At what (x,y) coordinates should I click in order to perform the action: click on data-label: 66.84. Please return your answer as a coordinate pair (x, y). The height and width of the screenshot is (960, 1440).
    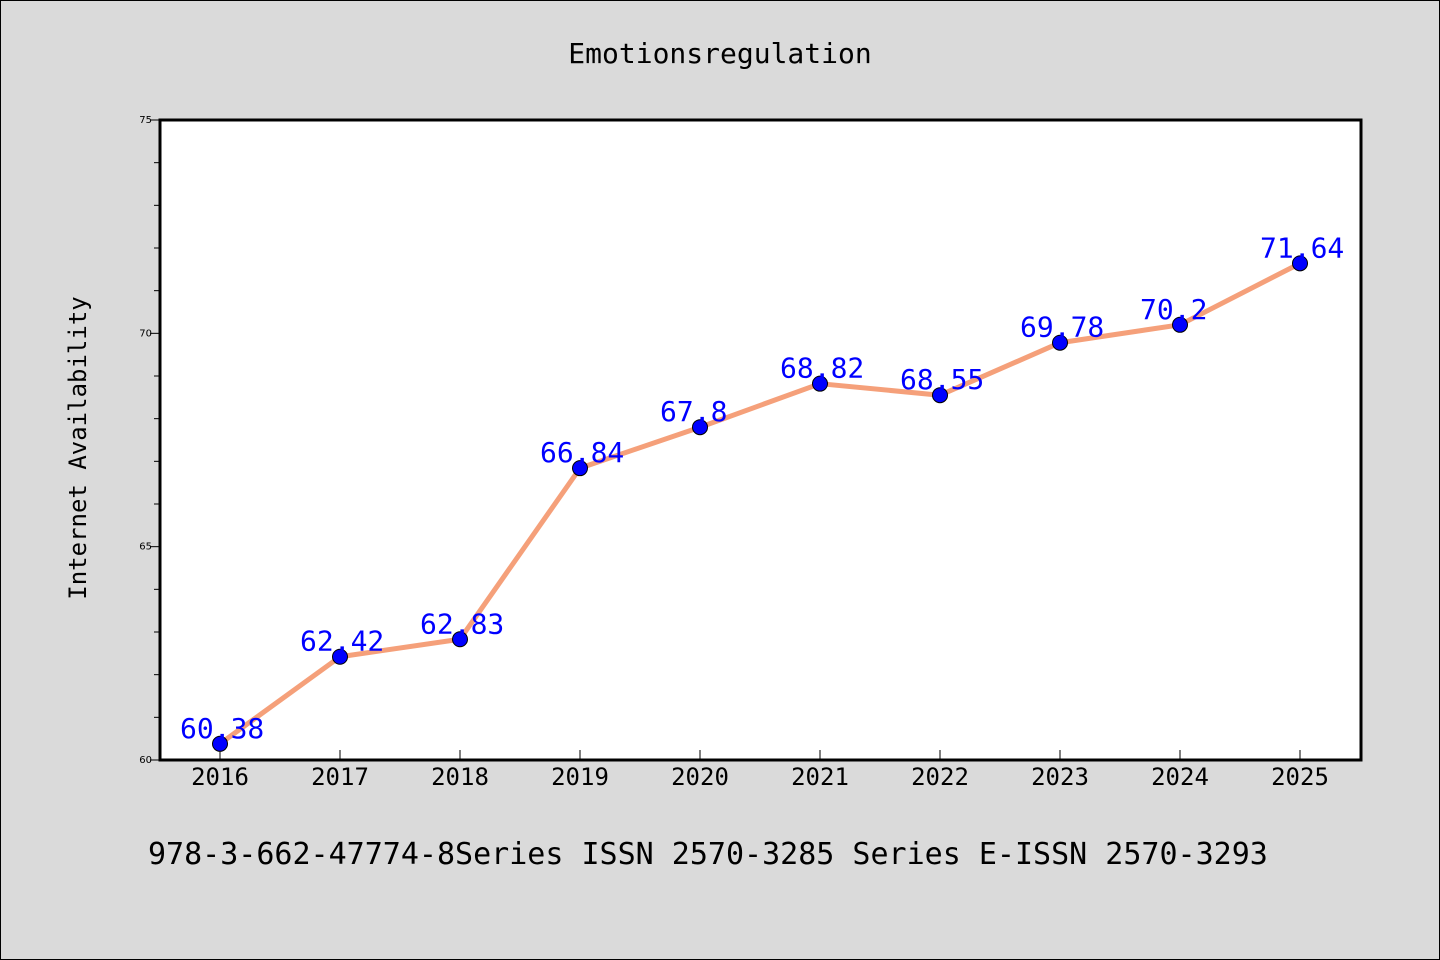
    Looking at the image, I should click on (582, 452).